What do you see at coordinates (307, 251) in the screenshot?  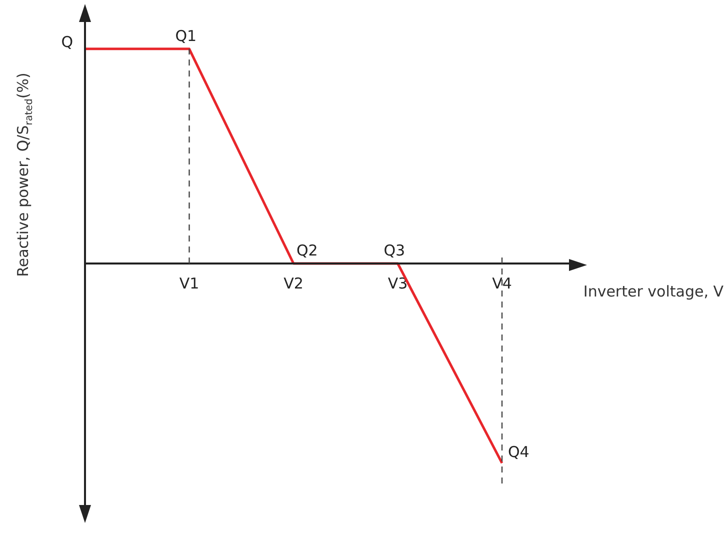 I see `annotation: Q2` at bounding box center [307, 251].